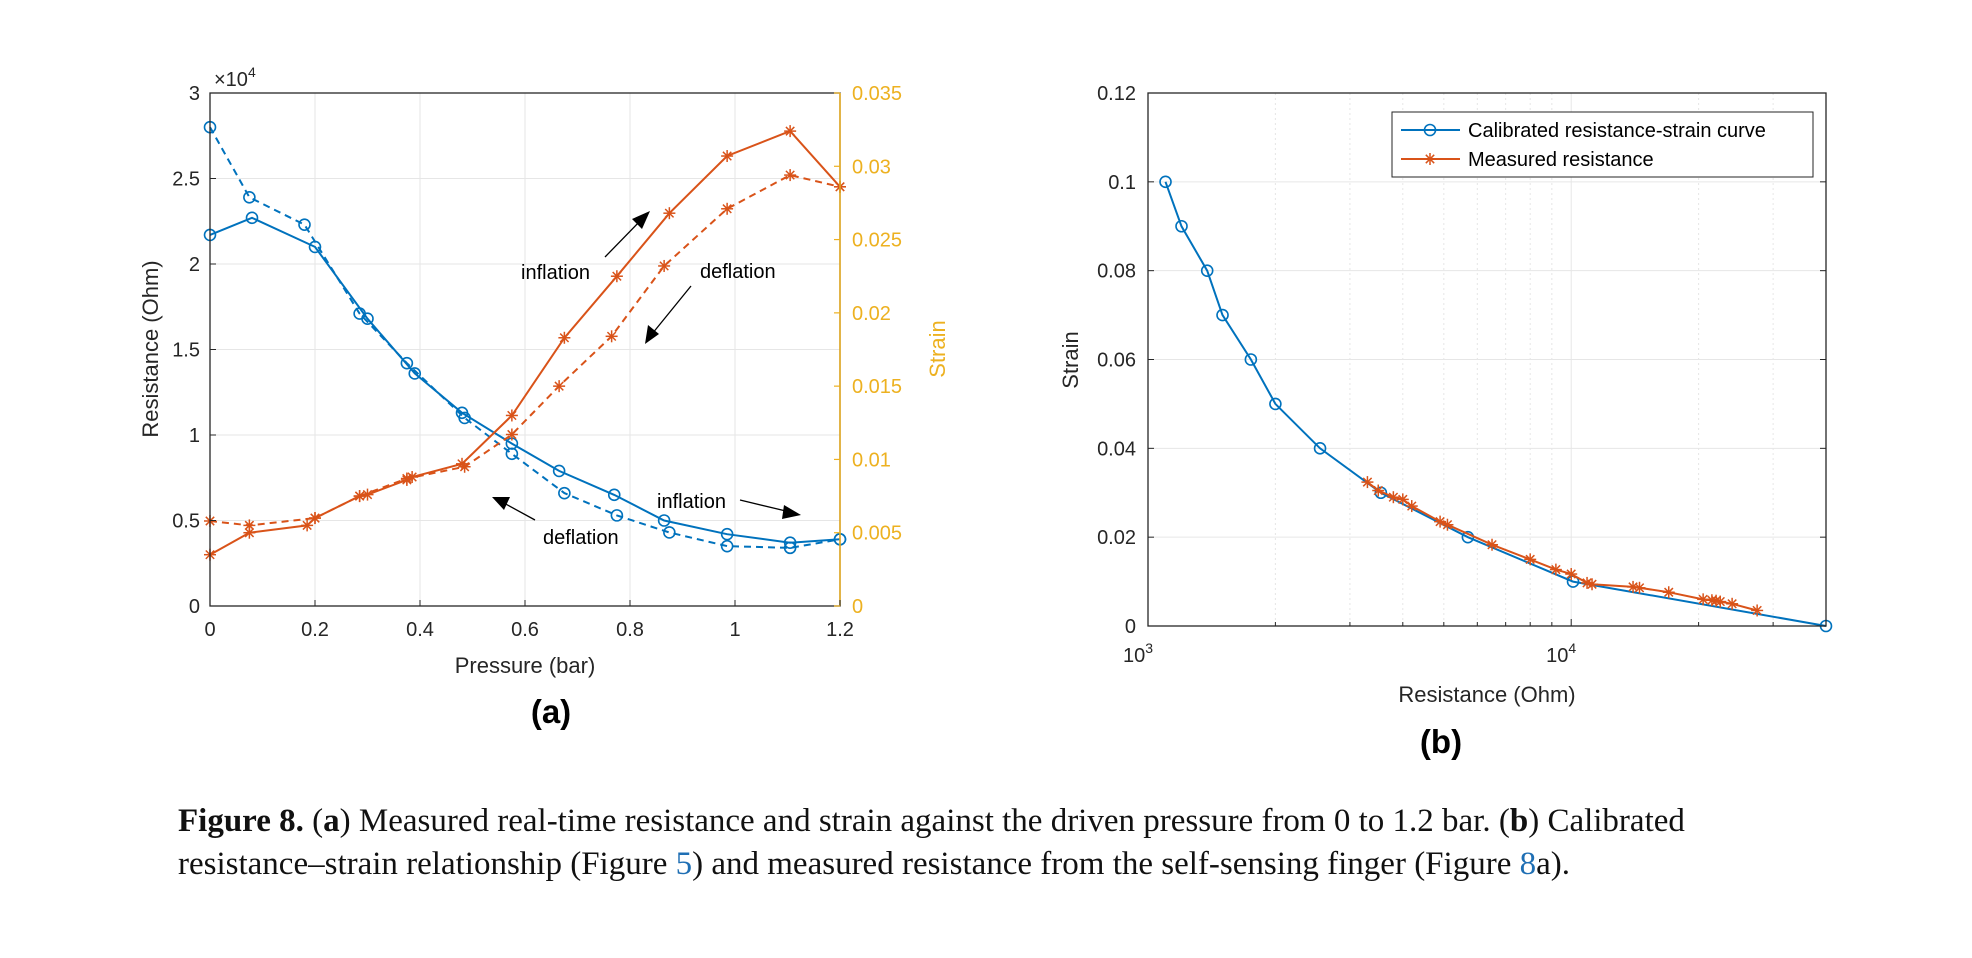  What do you see at coordinates (1122, 183) in the screenshot?
I see `y-tick-label: 0.1` at bounding box center [1122, 183].